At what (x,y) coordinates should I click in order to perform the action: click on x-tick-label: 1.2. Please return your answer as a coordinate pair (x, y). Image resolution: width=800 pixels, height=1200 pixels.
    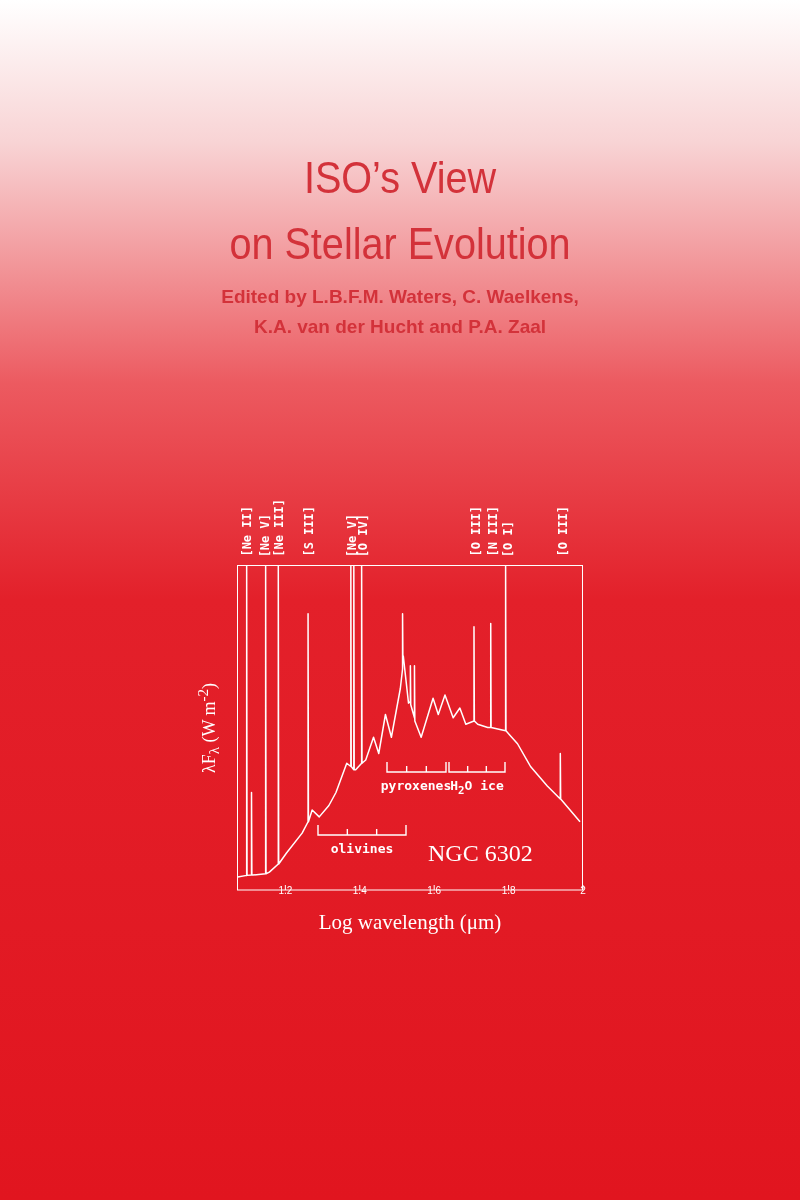
    Looking at the image, I should click on (285, 891).